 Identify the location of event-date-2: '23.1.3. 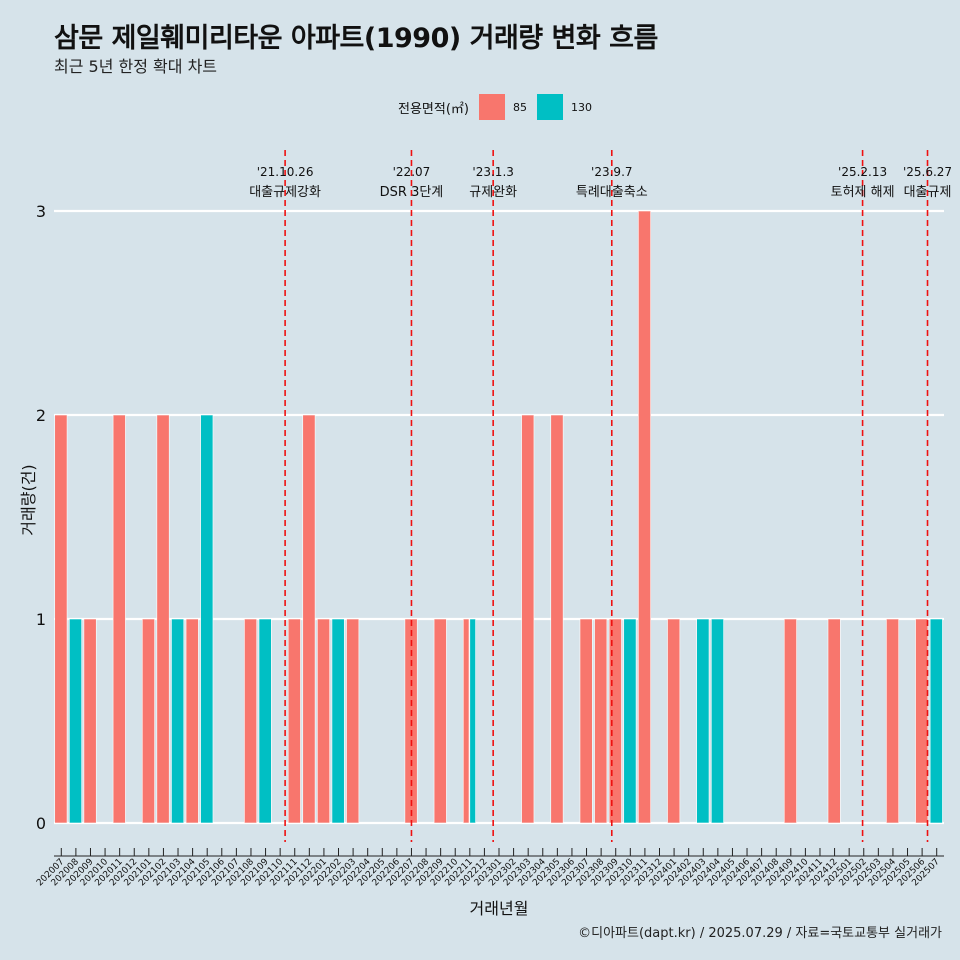
(492, 172).